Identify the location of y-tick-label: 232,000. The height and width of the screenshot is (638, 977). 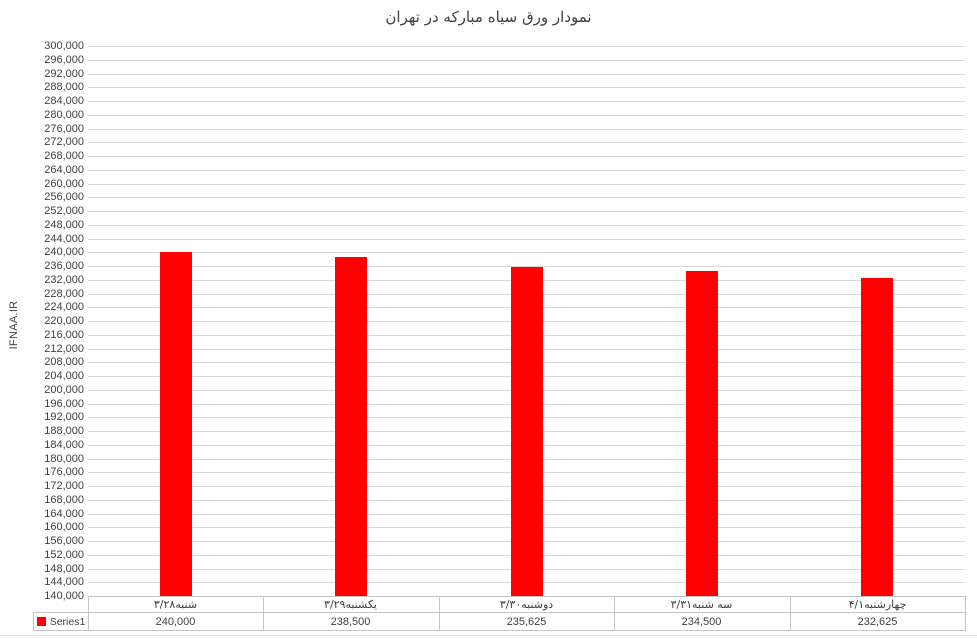
(64, 280).